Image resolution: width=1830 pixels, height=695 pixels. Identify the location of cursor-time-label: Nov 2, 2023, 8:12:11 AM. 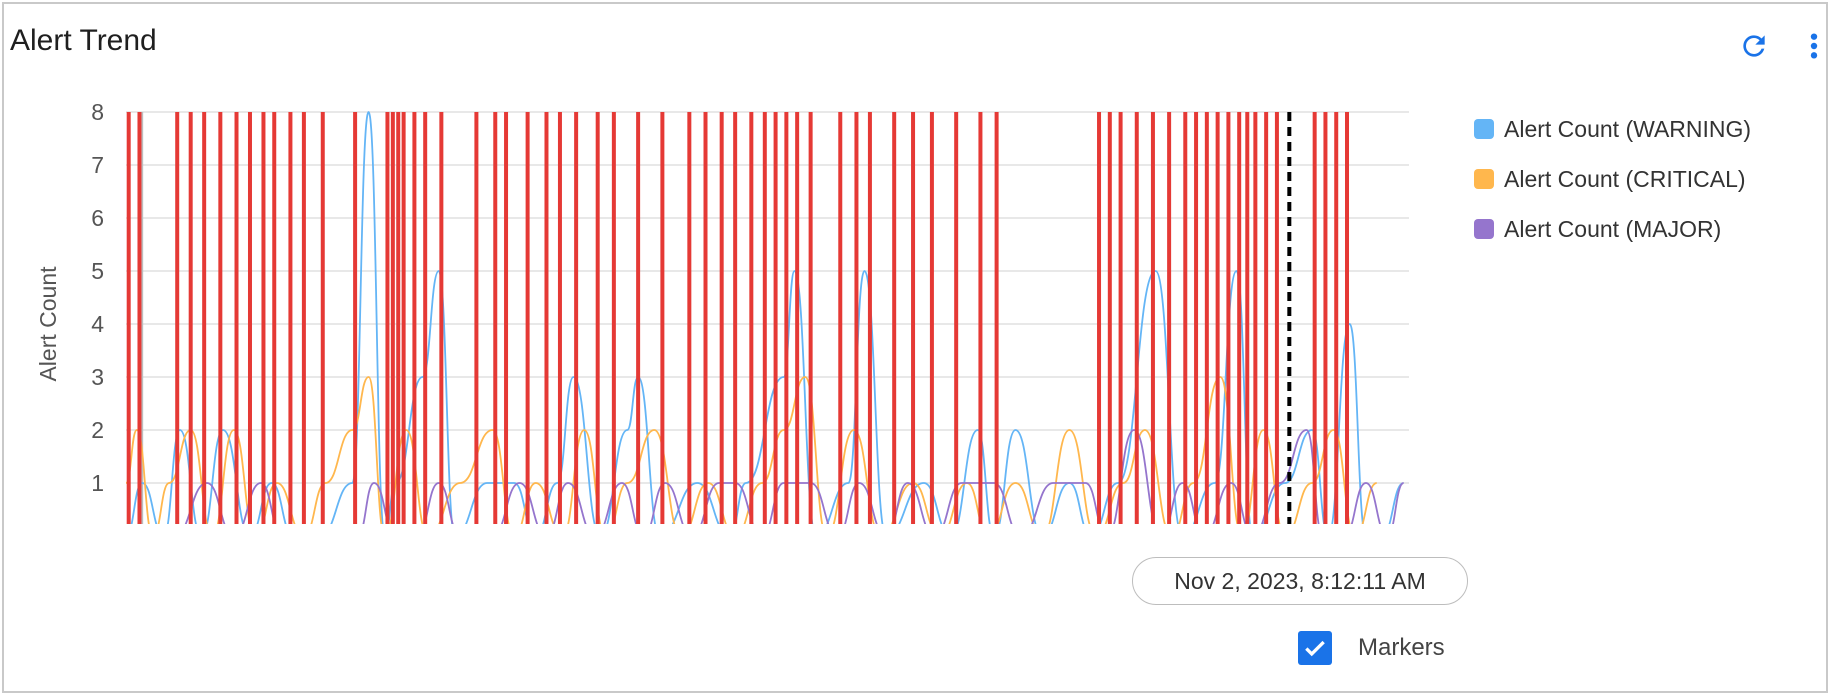
(1300, 581).